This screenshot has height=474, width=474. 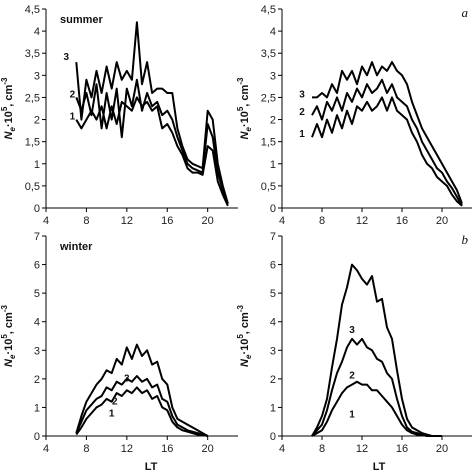 I want to click on season-label: summer, so click(x=82, y=20).